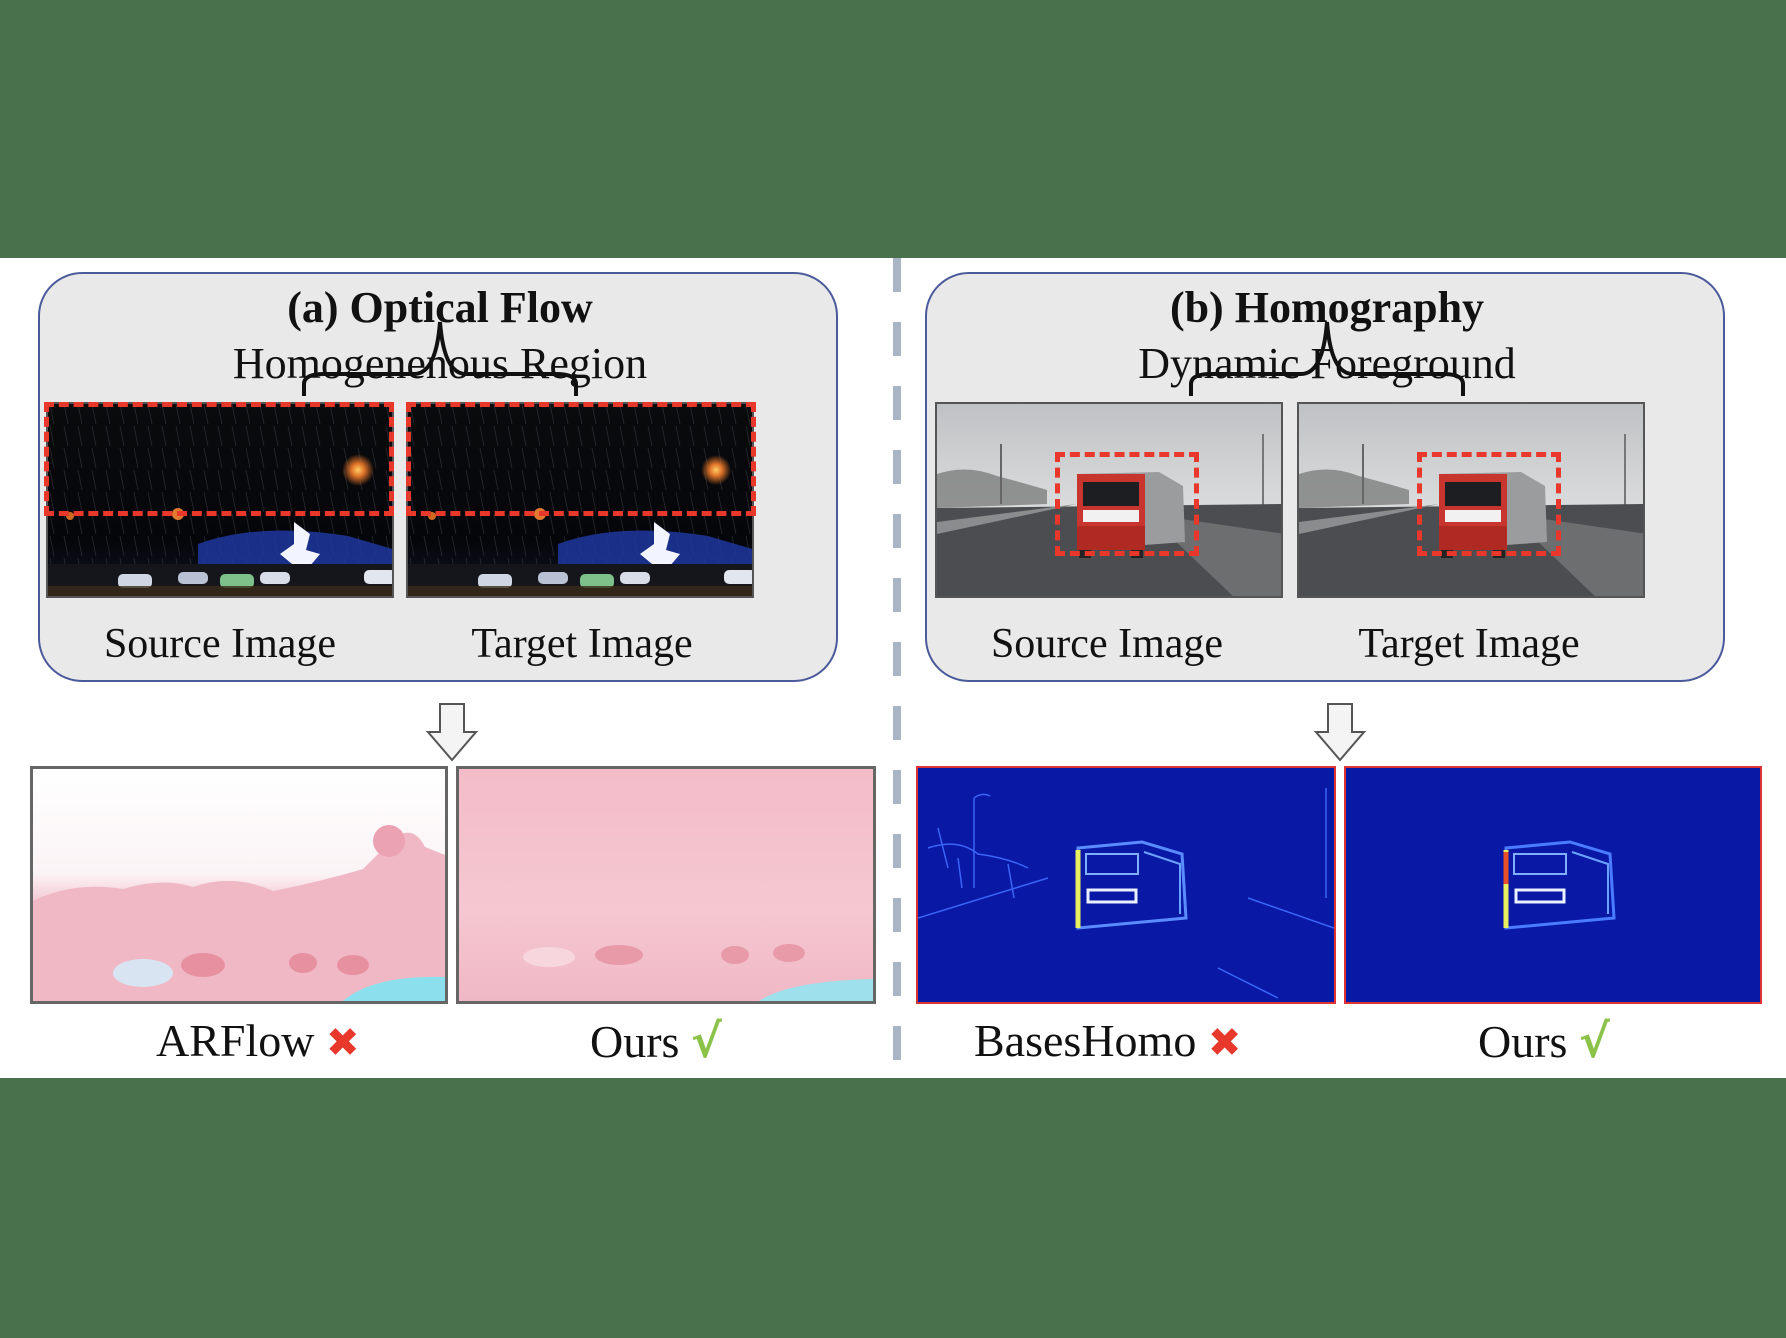 Image resolution: width=1786 pixels, height=1338 pixels. I want to click on ours-caption-a: Ours √, so click(656, 1041).